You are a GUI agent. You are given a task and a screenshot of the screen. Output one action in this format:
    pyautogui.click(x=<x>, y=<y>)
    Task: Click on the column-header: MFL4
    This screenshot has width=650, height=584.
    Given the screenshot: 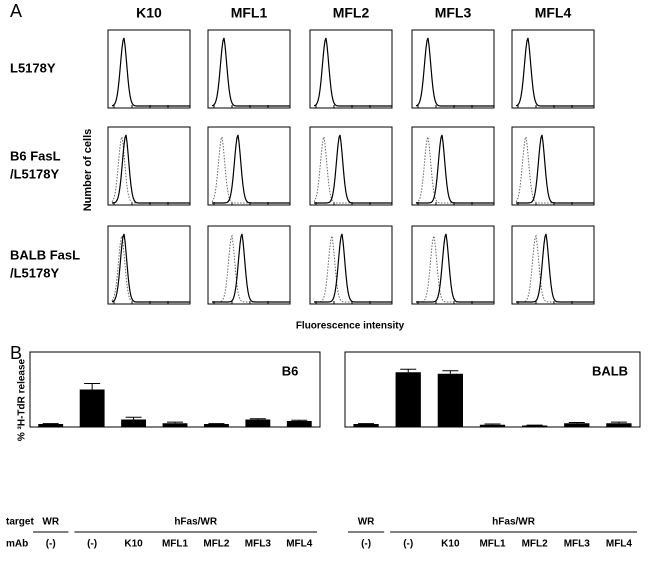 What is the action you would take?
    pyautogui.click(x=553, y=13)
    